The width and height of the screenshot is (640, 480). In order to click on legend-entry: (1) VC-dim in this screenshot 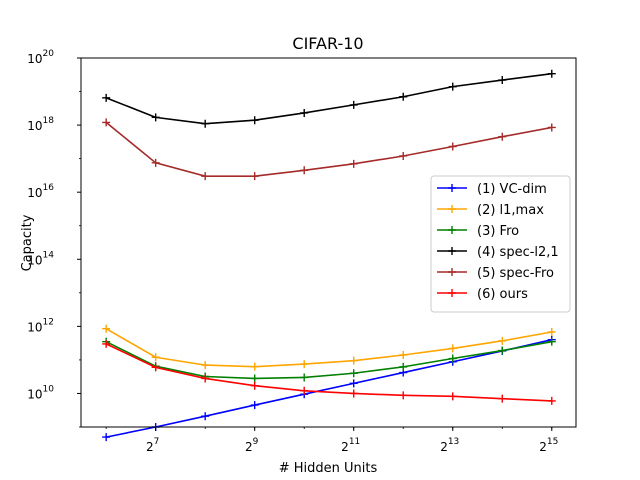, I will do `click(492, 189)`.